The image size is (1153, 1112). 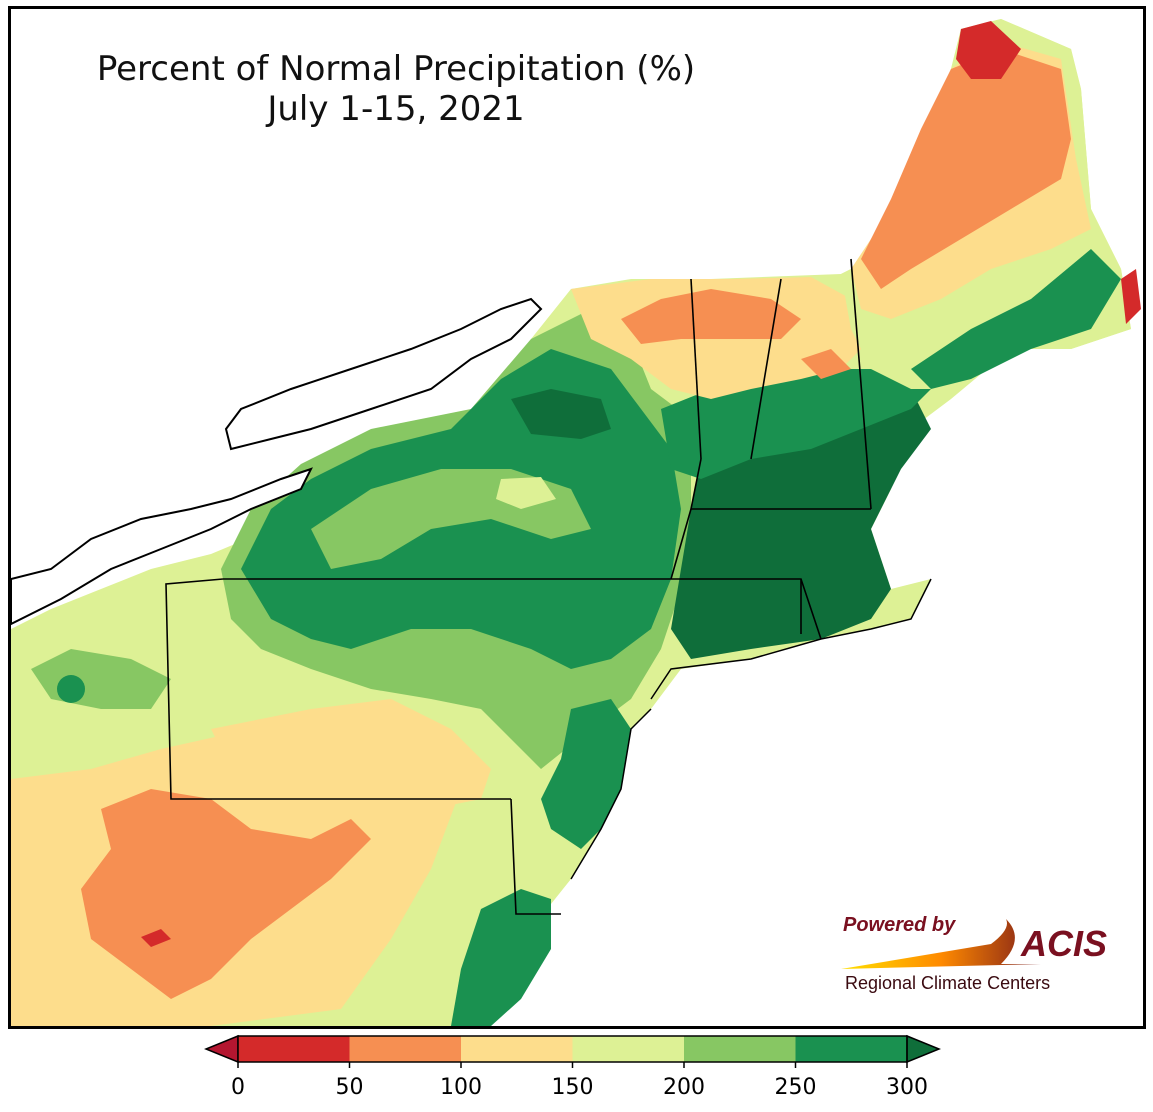 What do you see at coordinates (907, 1087) in the screenshot?
I see `legend-tick-label: 300` at bounding box center [907, 1087].